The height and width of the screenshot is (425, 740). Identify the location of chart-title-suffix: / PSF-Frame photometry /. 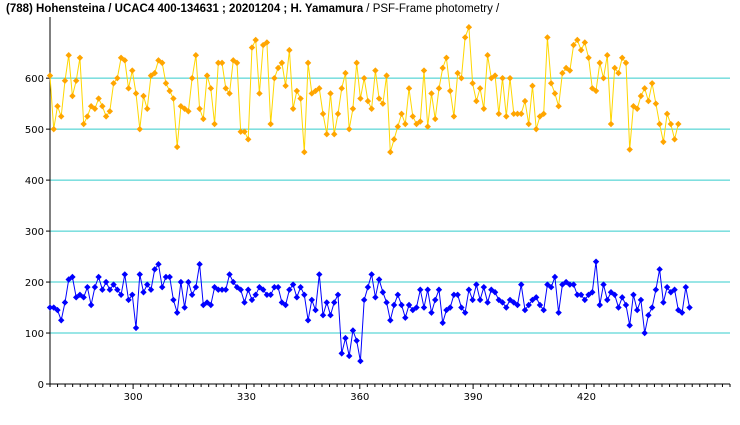
(431, 9).